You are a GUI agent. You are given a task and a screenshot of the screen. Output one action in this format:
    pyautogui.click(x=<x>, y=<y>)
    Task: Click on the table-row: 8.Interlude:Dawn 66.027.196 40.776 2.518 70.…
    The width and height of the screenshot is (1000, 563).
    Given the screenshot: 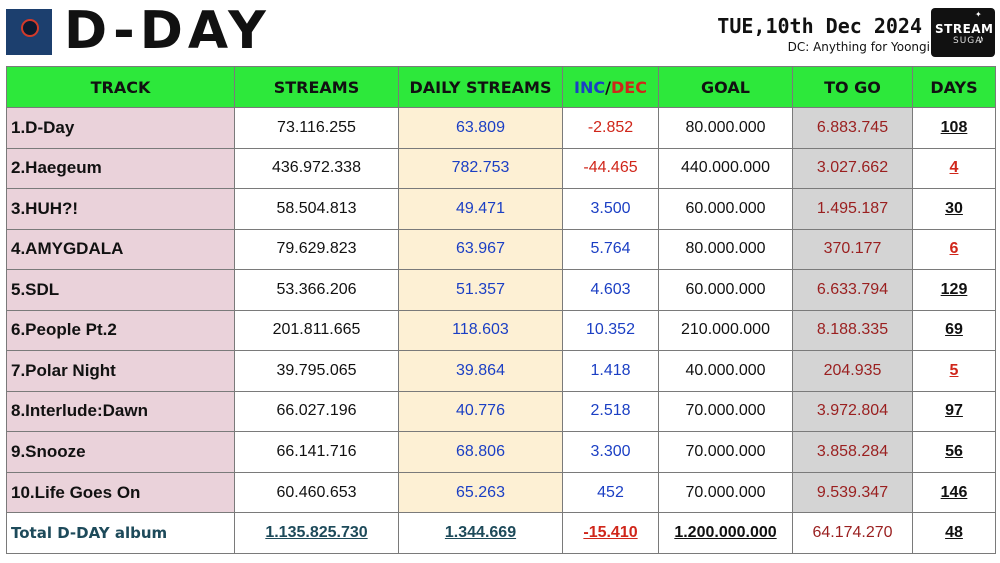 What is the action you would take?
    pyautogui.click(x=501, y=411)
    